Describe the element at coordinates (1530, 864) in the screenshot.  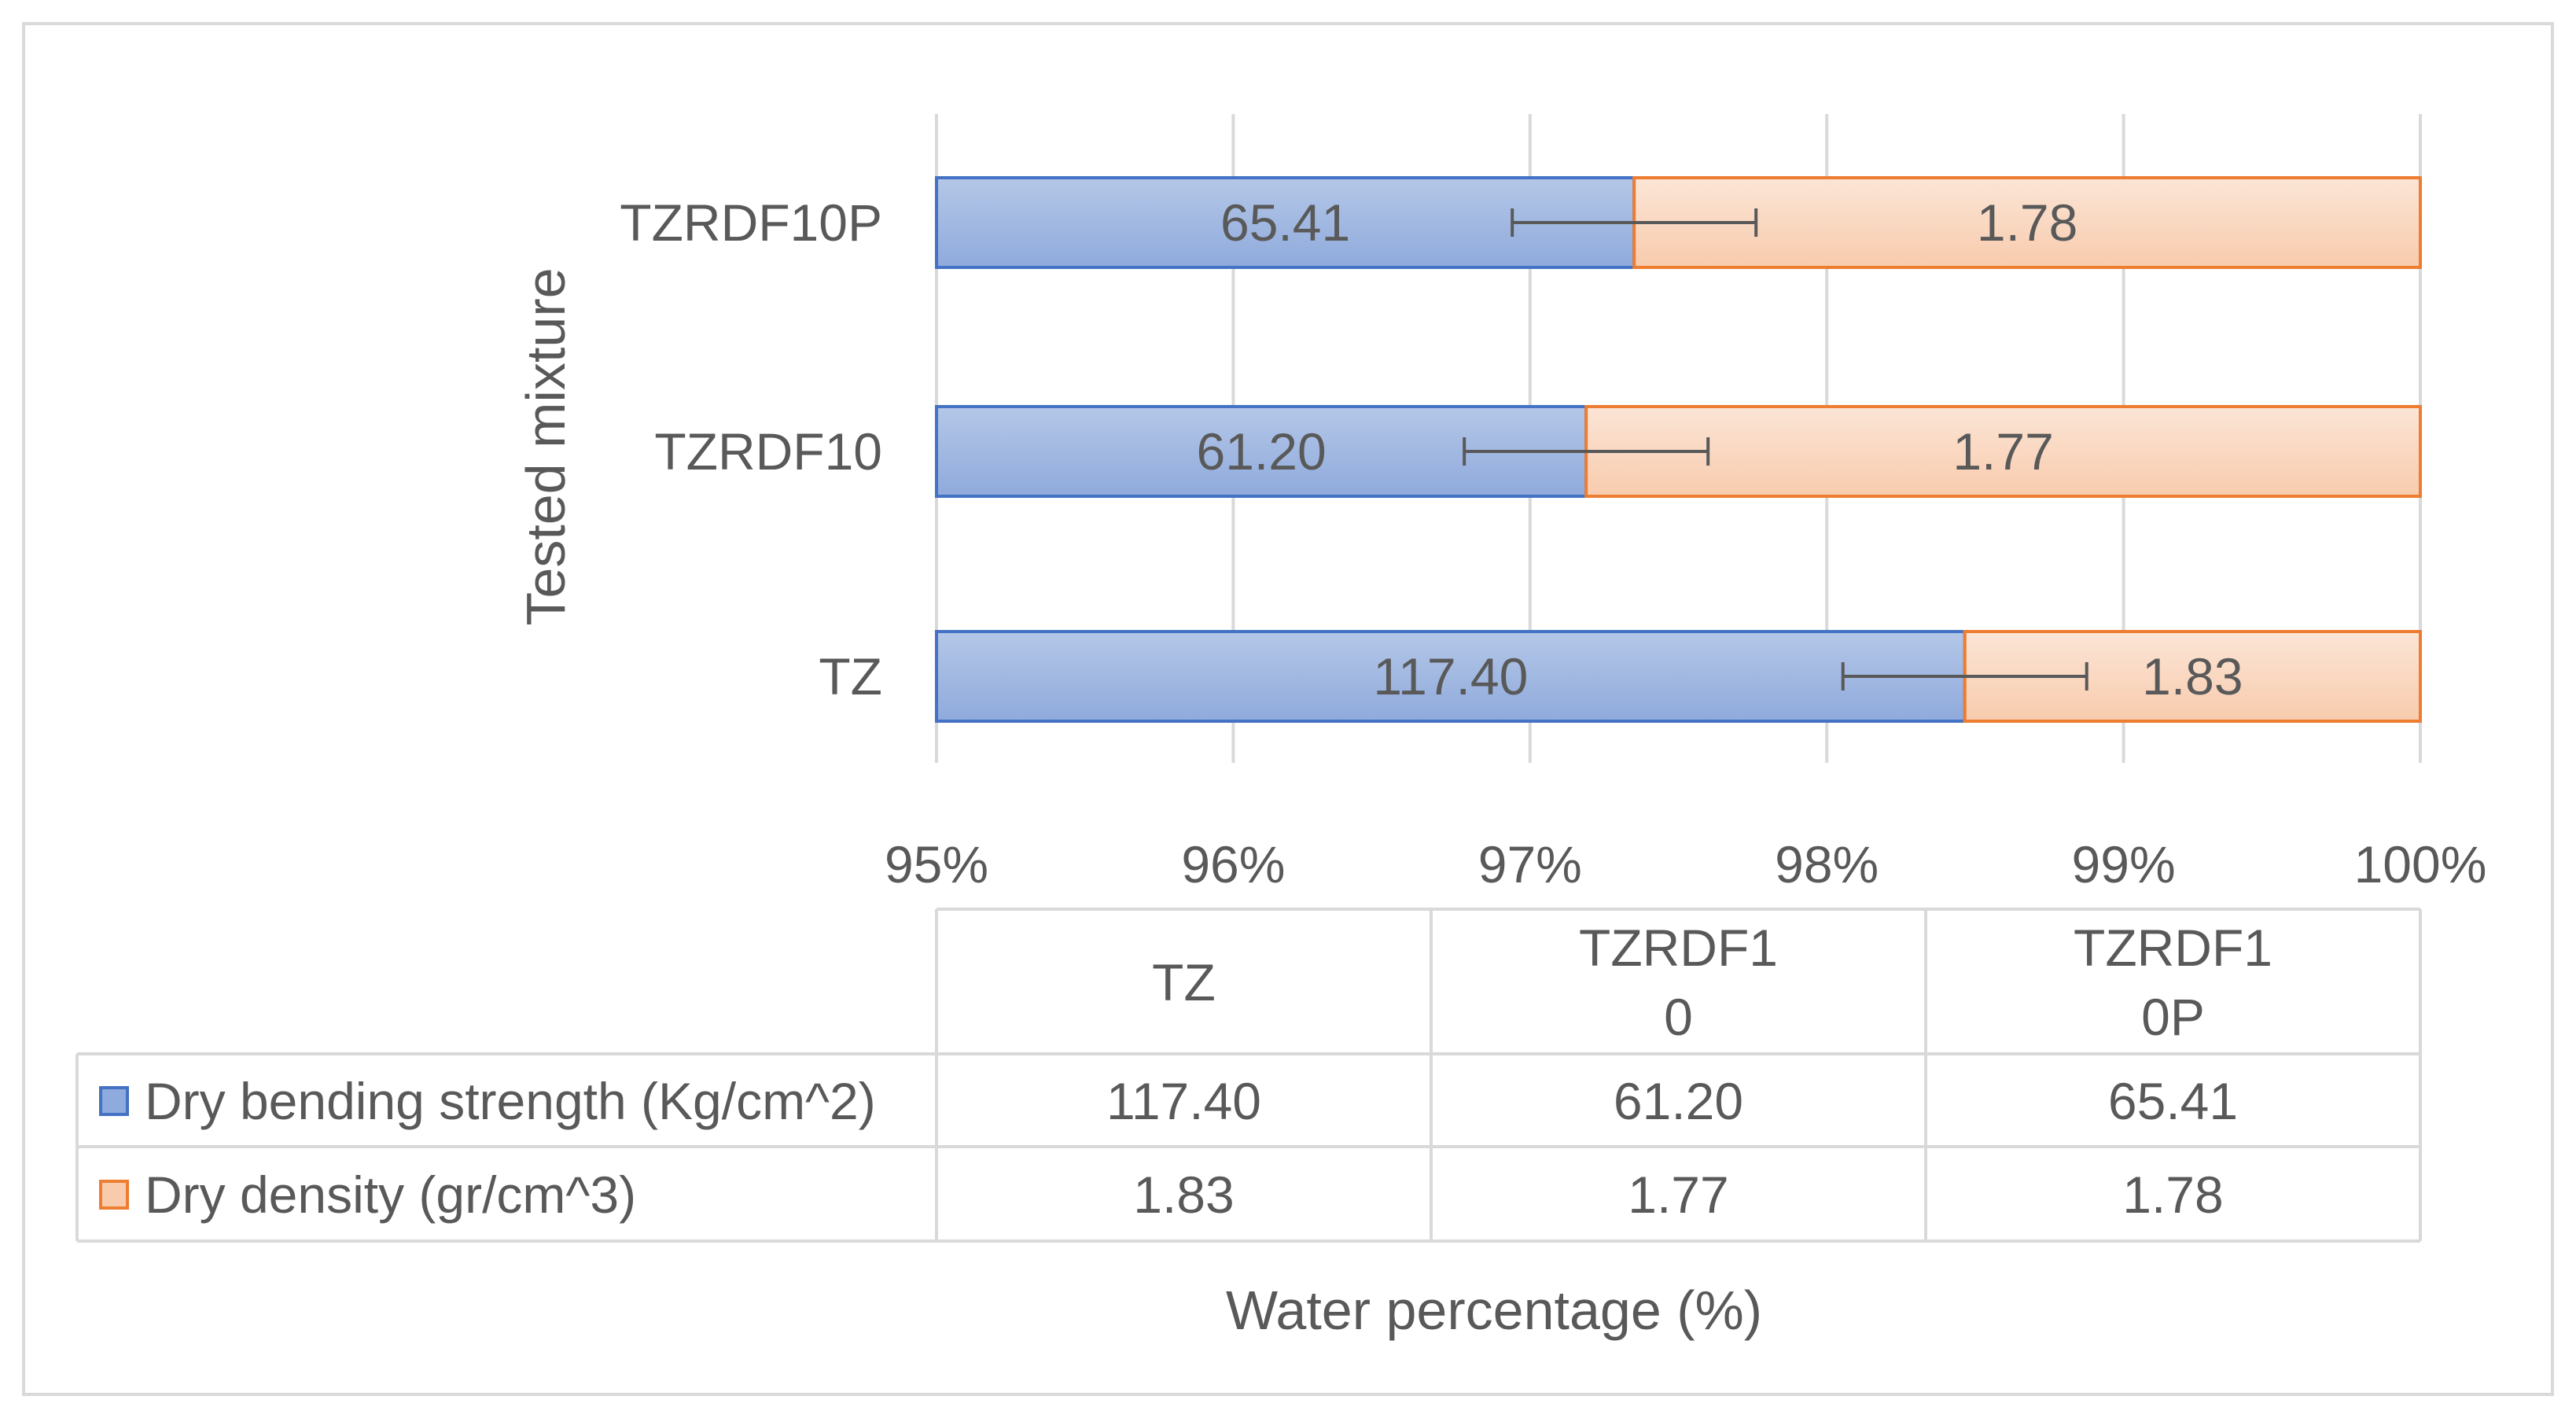
I see `x-tick-label: 97%` at that location.